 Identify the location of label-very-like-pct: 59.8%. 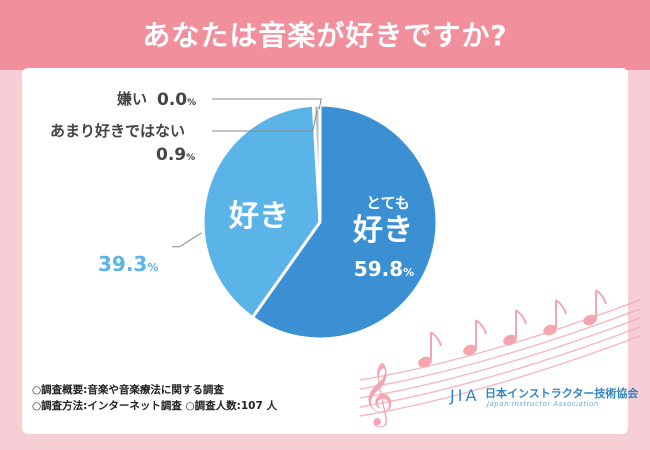
(384, 269).